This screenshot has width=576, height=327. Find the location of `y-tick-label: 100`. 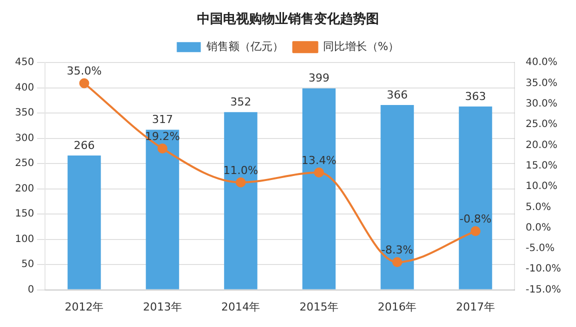

y-tick-label: 100 is located at coordinates (24, 239).